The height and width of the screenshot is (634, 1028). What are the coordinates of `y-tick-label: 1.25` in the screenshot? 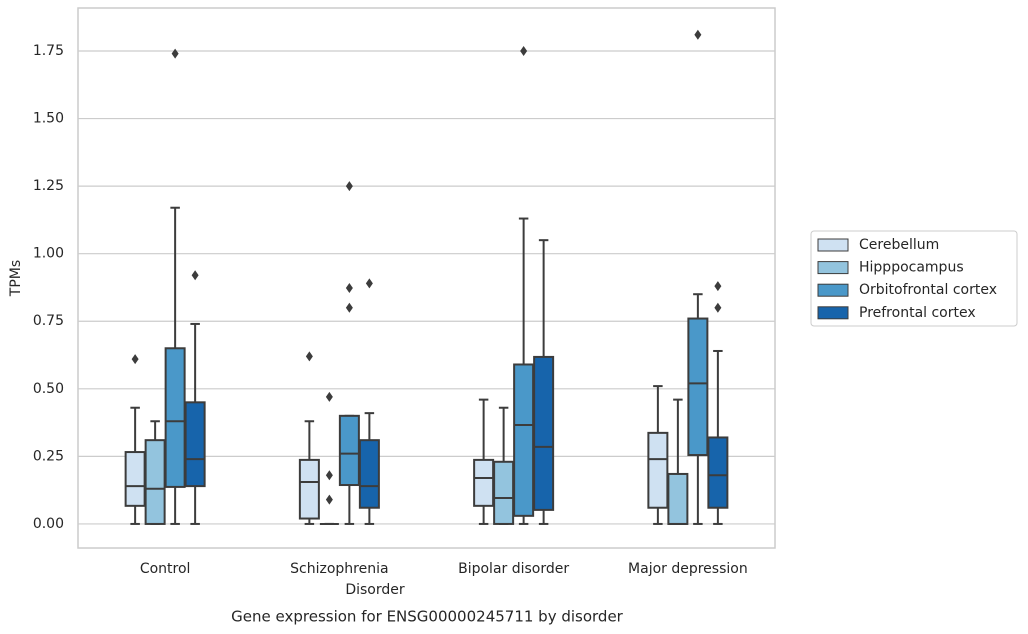 It's located at (48, 186).